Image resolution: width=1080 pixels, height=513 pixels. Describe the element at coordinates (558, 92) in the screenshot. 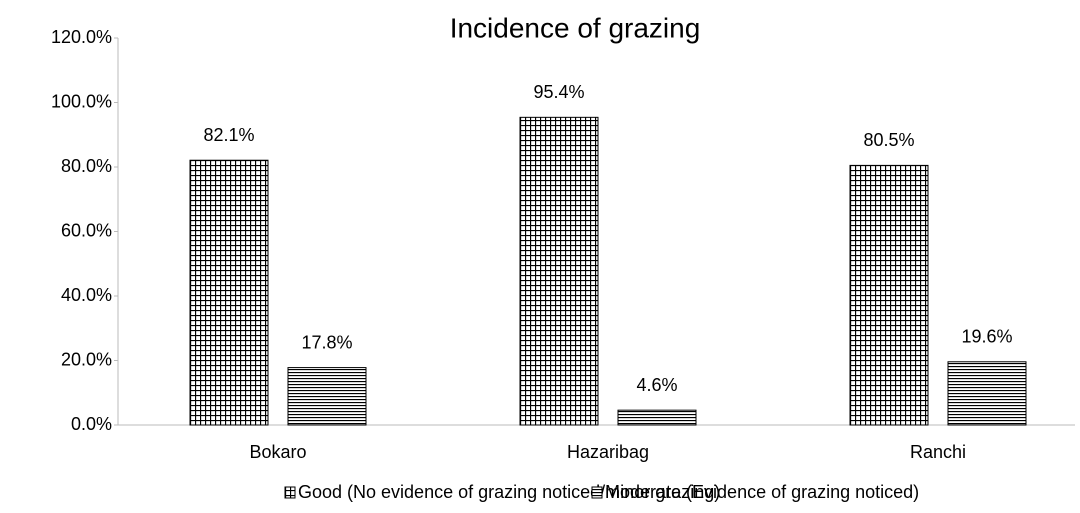

I see `data-label: 95.4%` at that location.